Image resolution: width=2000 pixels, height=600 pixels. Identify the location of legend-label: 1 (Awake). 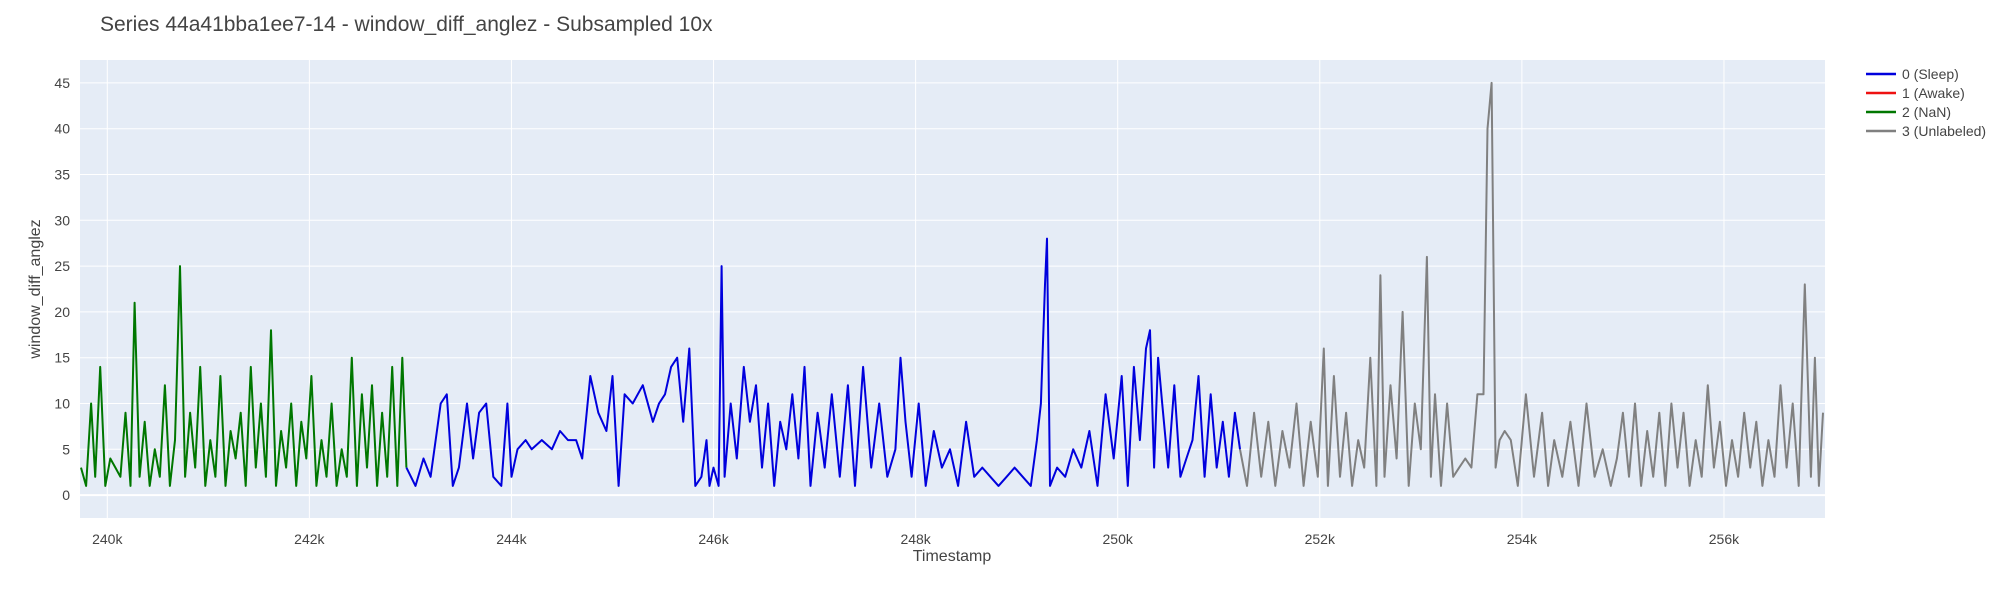
(1933, 93).